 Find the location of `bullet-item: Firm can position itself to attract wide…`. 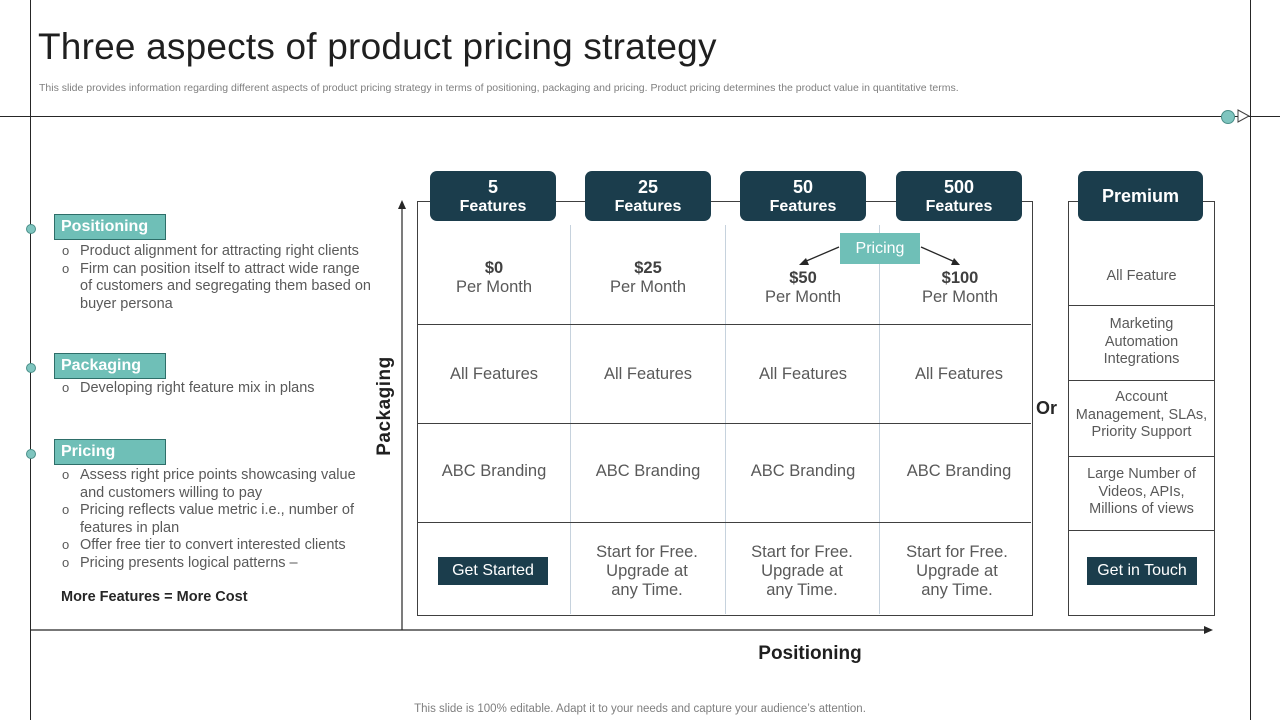

bullet-item: Firm can position itself to attract wide… is located at coordinates (217, 287).